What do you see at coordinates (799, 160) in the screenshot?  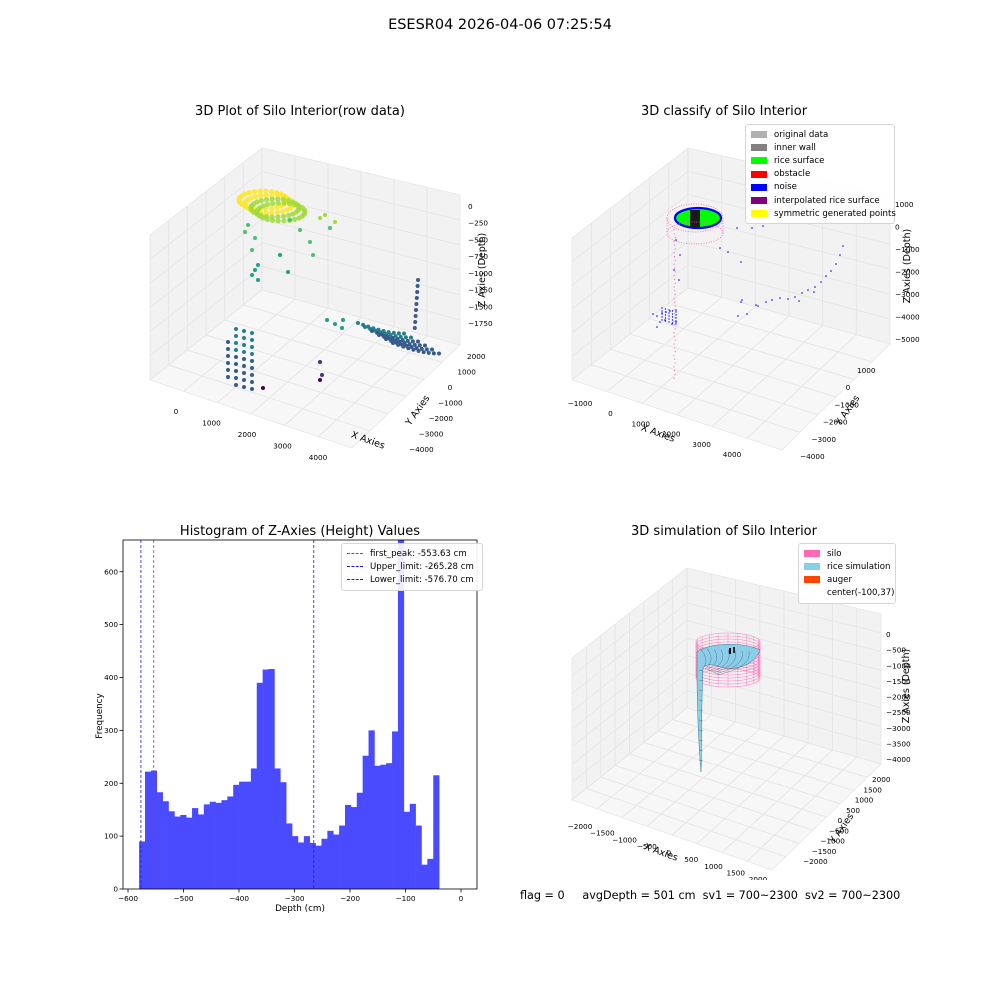 I see `legend-label: rice surface` at bounding box center [799, 160].